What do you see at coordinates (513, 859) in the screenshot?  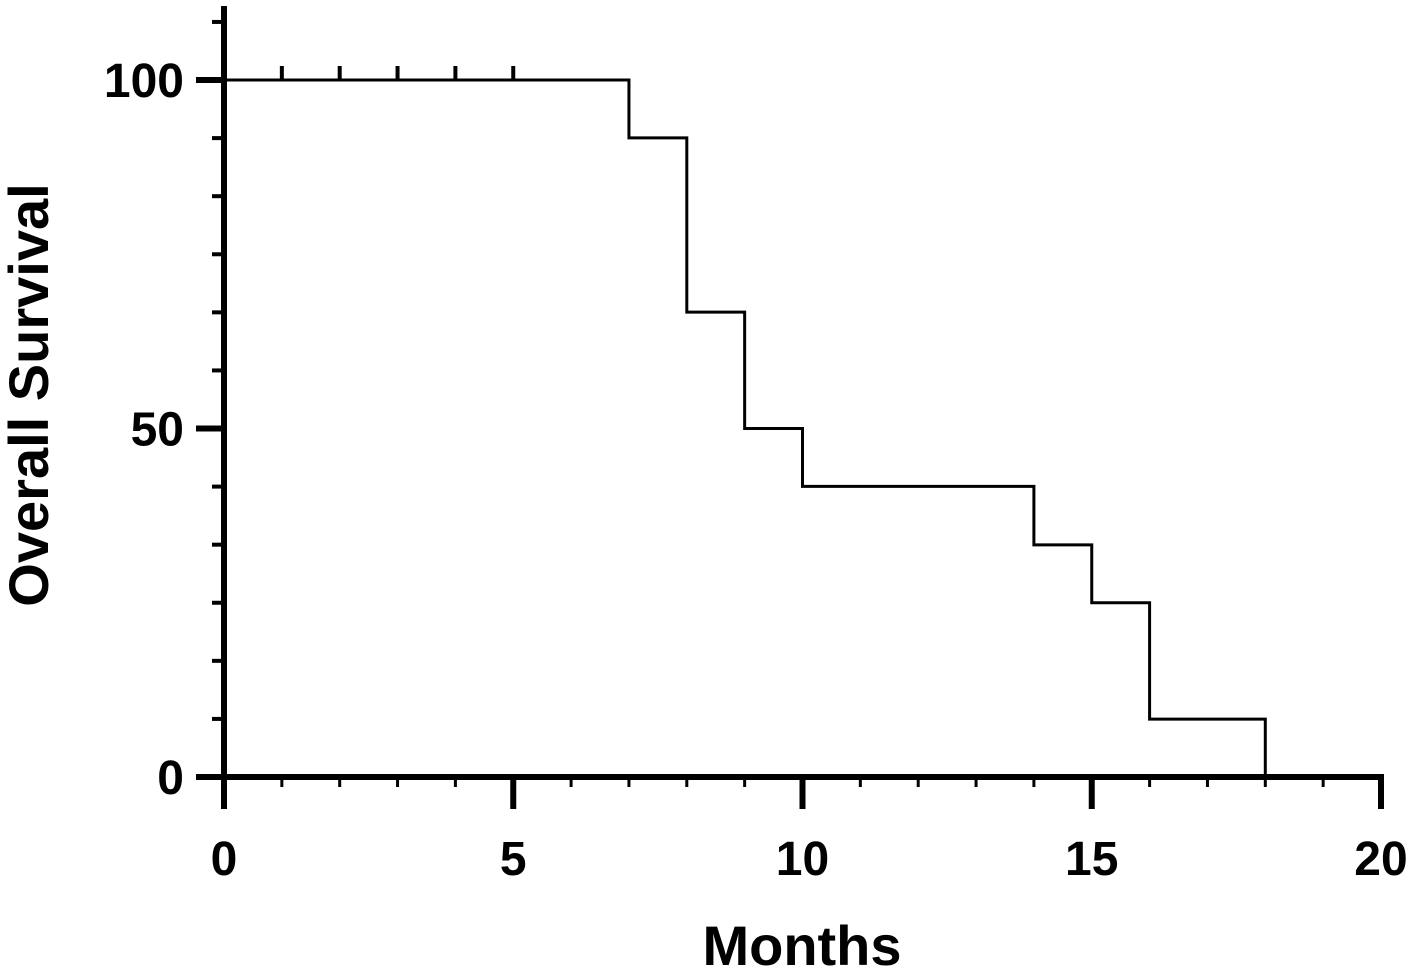 I see `x-tick-label: 5` at bounding box center [513, 859].